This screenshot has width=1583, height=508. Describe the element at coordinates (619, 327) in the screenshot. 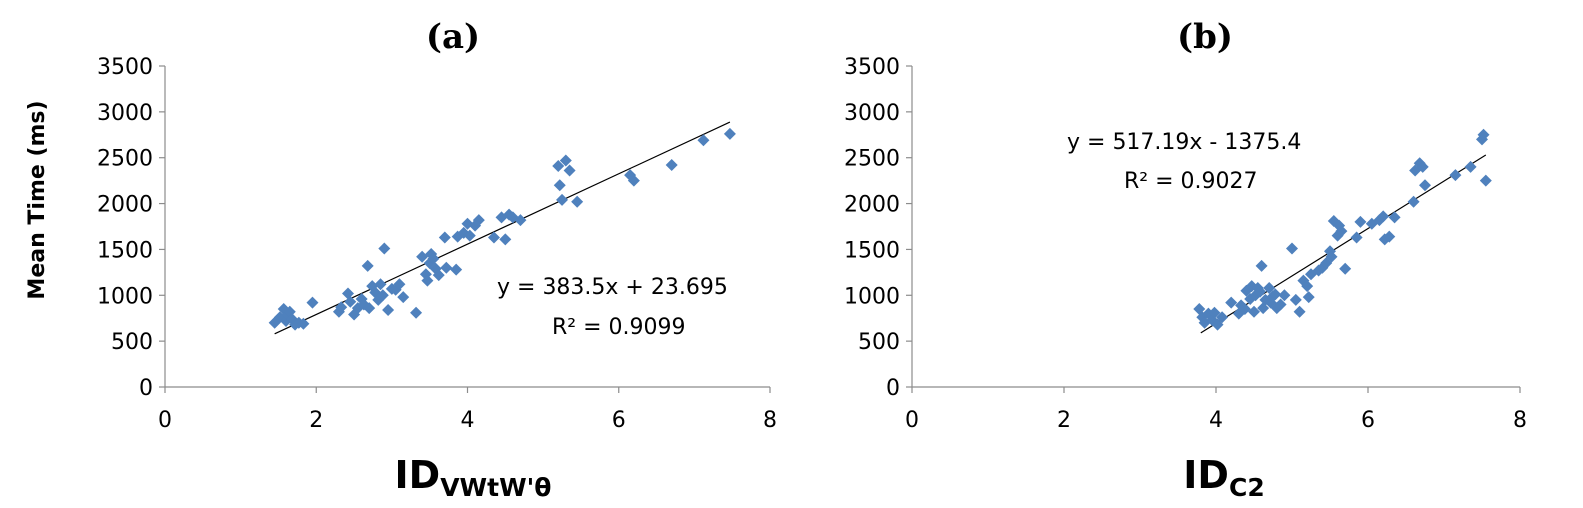

I see `chart-a-r-squared: R² = 0.9099` at that location.